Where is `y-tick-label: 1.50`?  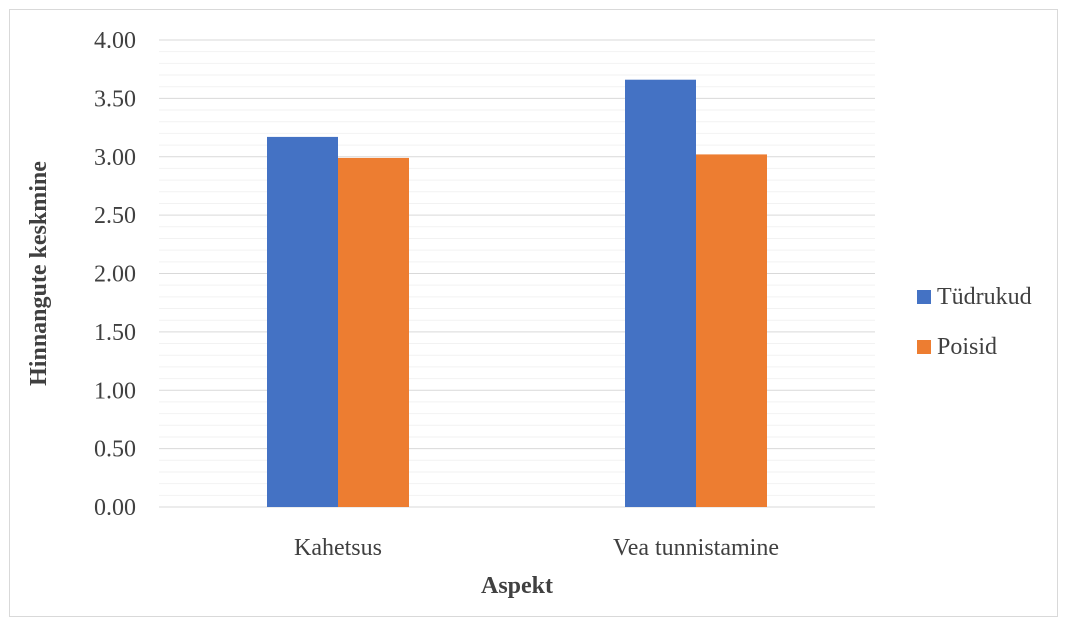 y-tick-label: 1.50 is located at coordinates (115, 333).